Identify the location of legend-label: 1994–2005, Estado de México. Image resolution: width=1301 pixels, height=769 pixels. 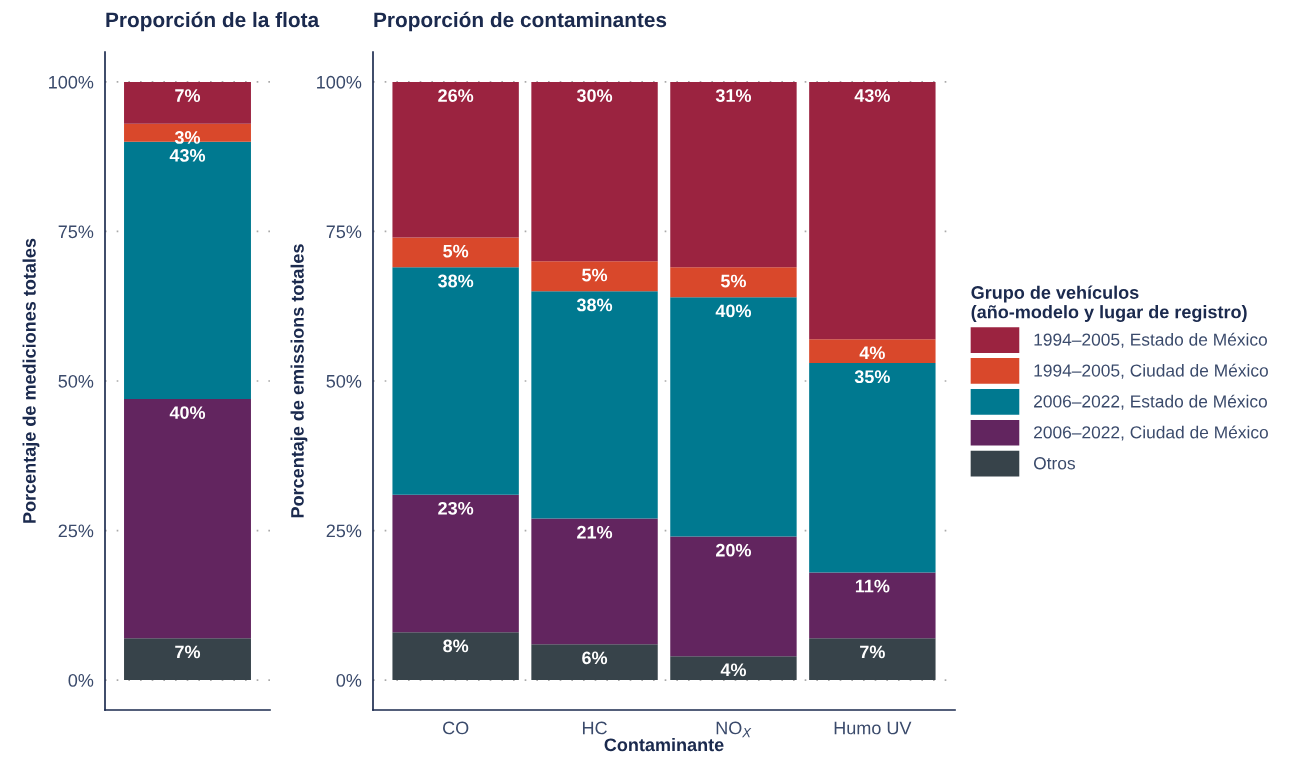
(1150, 340).